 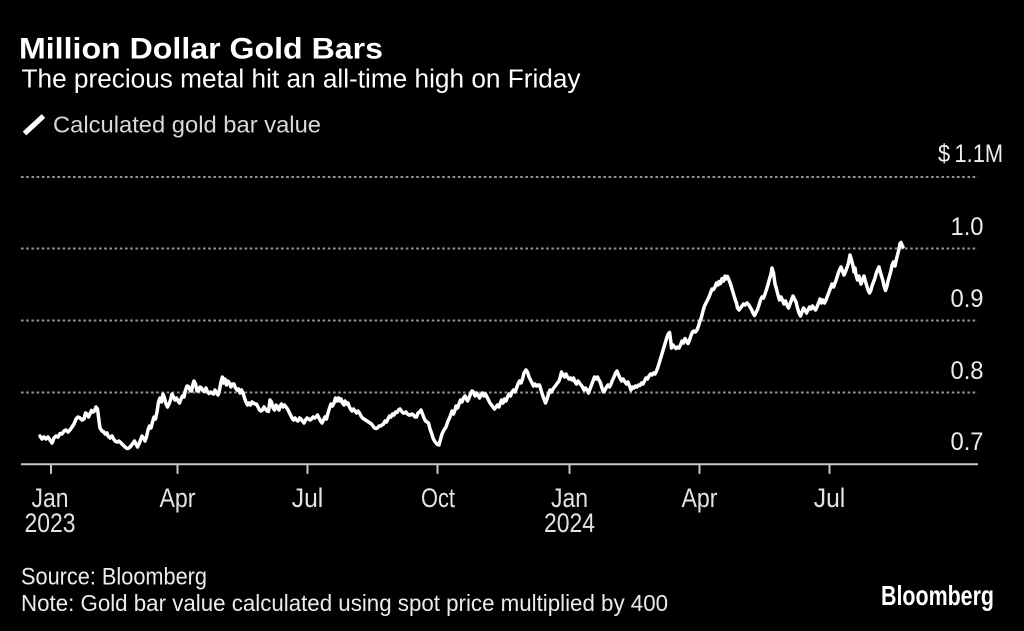 What do you see at coordinates (50, 523) in the screenshot?
I see `svg-text: 2023` at bounding box center [50, 523].